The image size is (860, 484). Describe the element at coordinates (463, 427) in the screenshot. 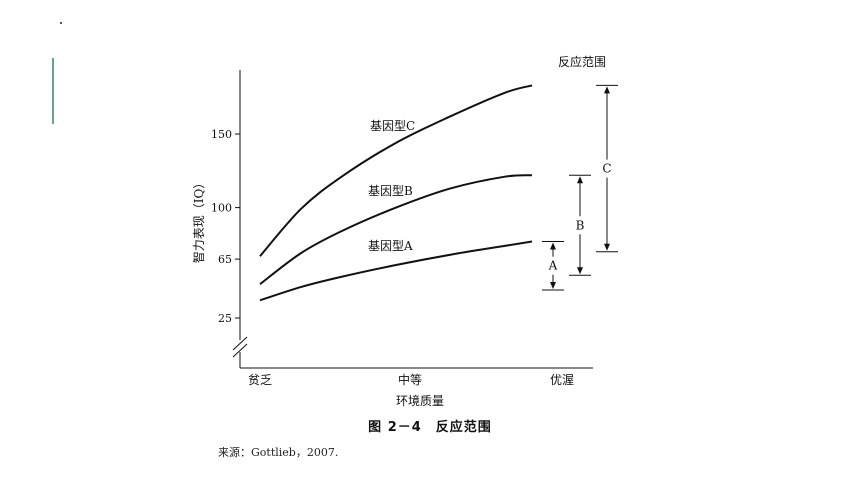

I see `figure-title: 反应范围` at that location.